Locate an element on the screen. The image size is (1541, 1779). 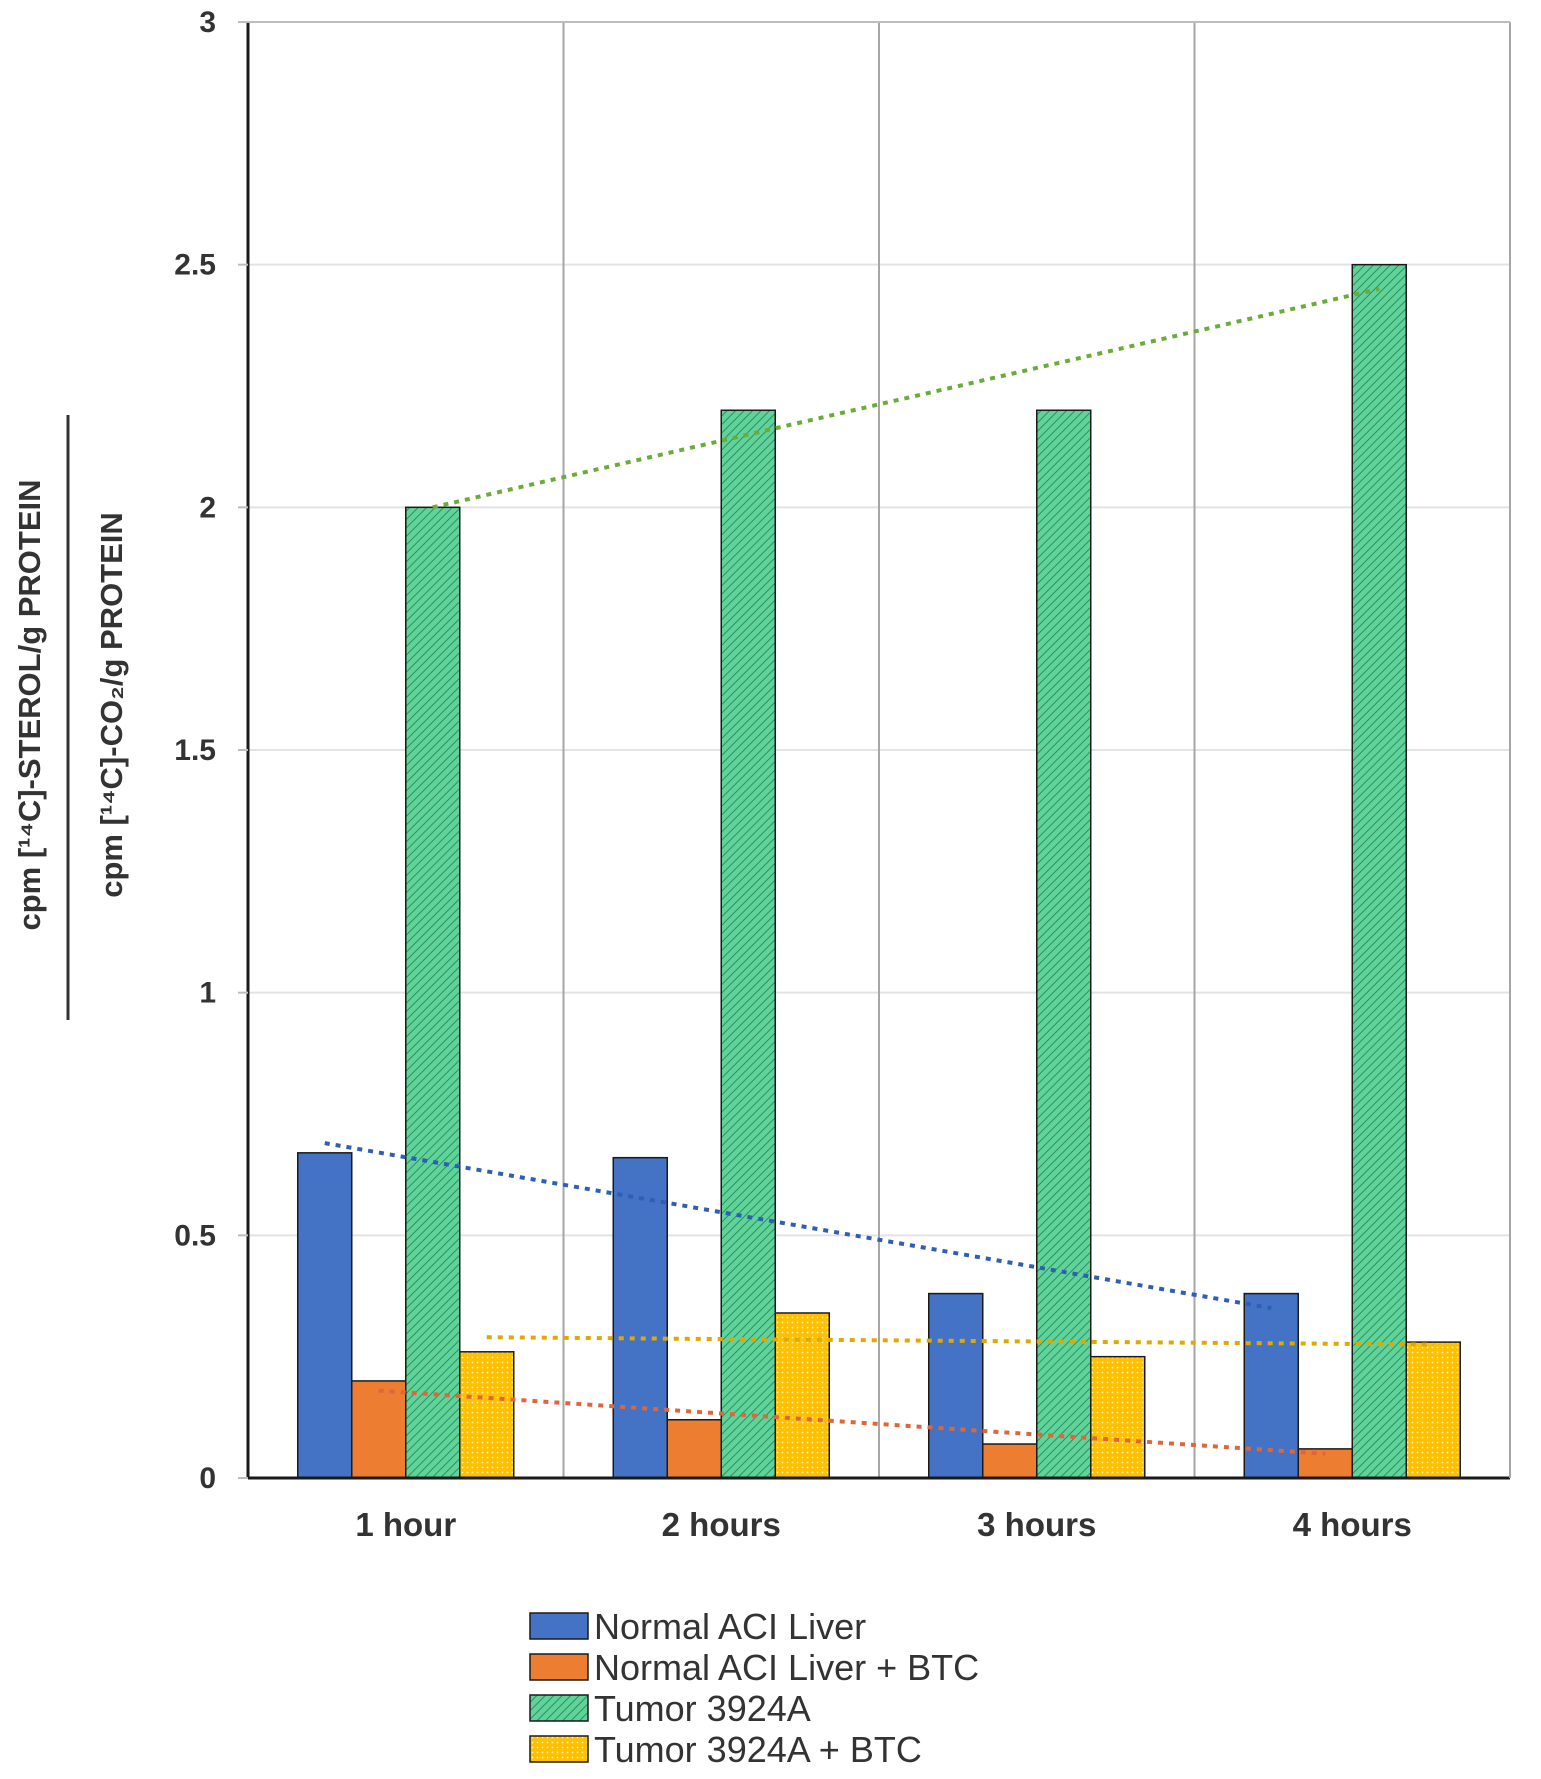
x-tick-label: 1 hour is located at coordinates (405, 1524).